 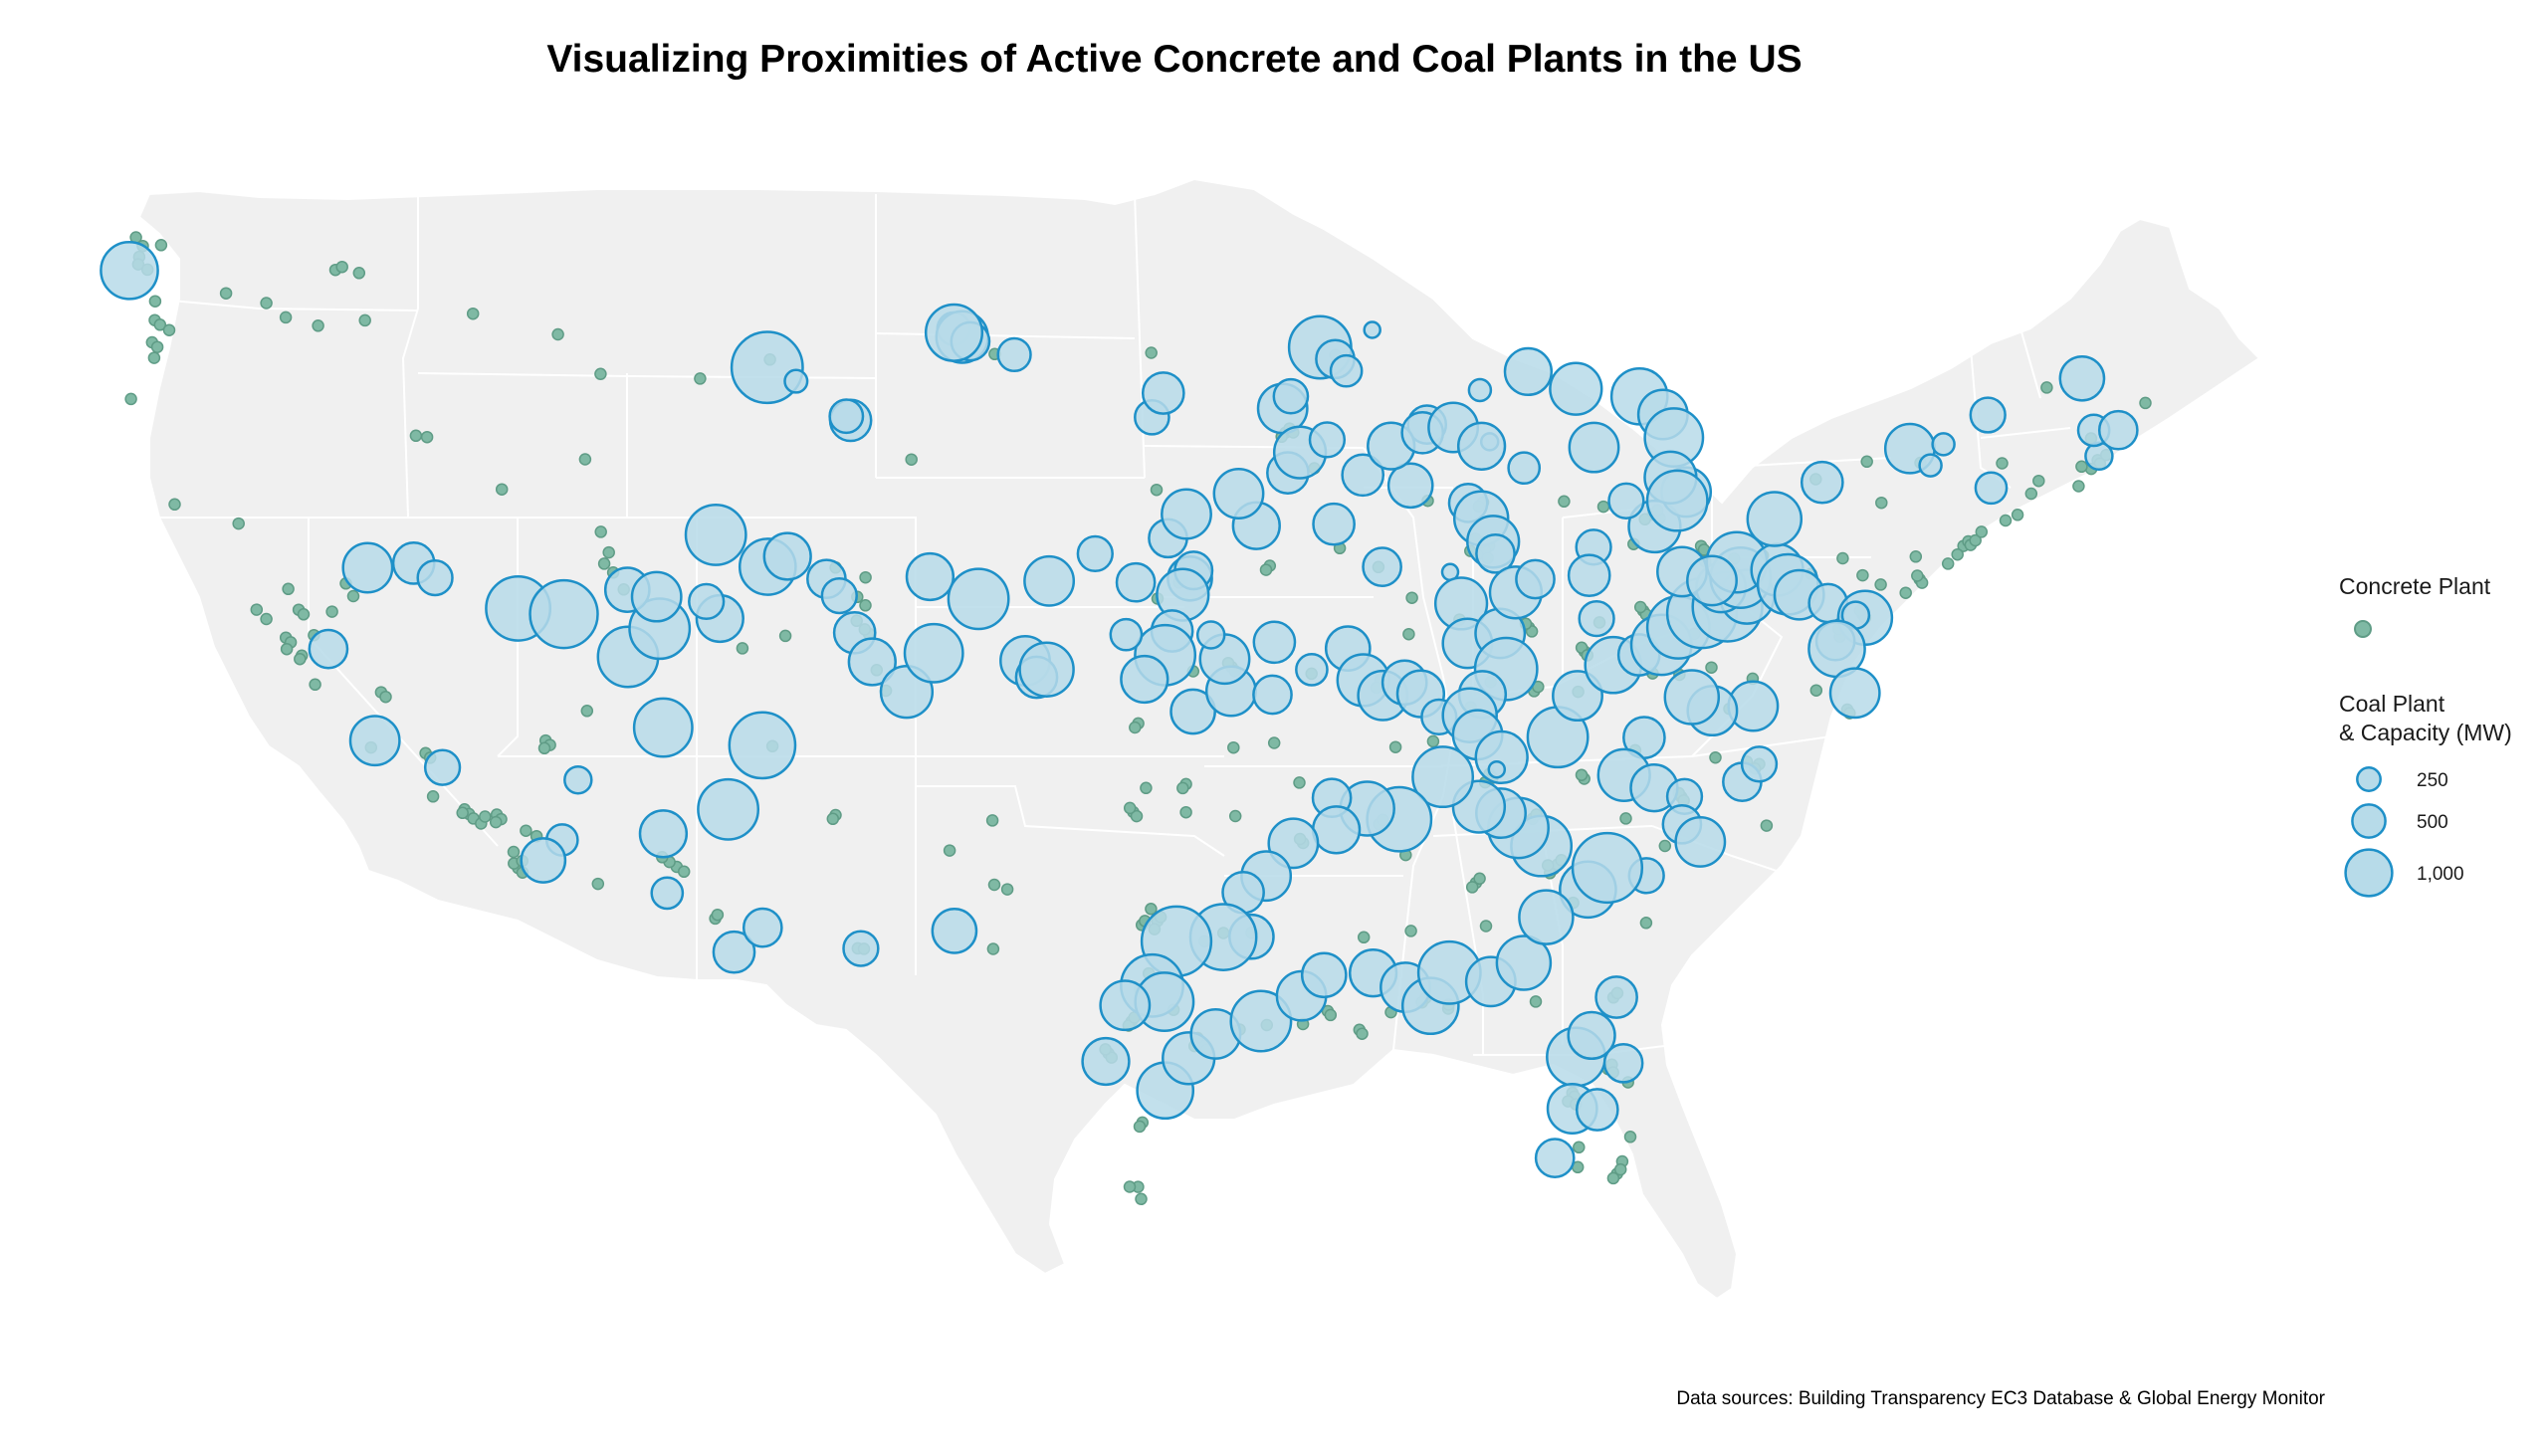 I want to click on border-nd-sd, so click(x=1005, y=335).